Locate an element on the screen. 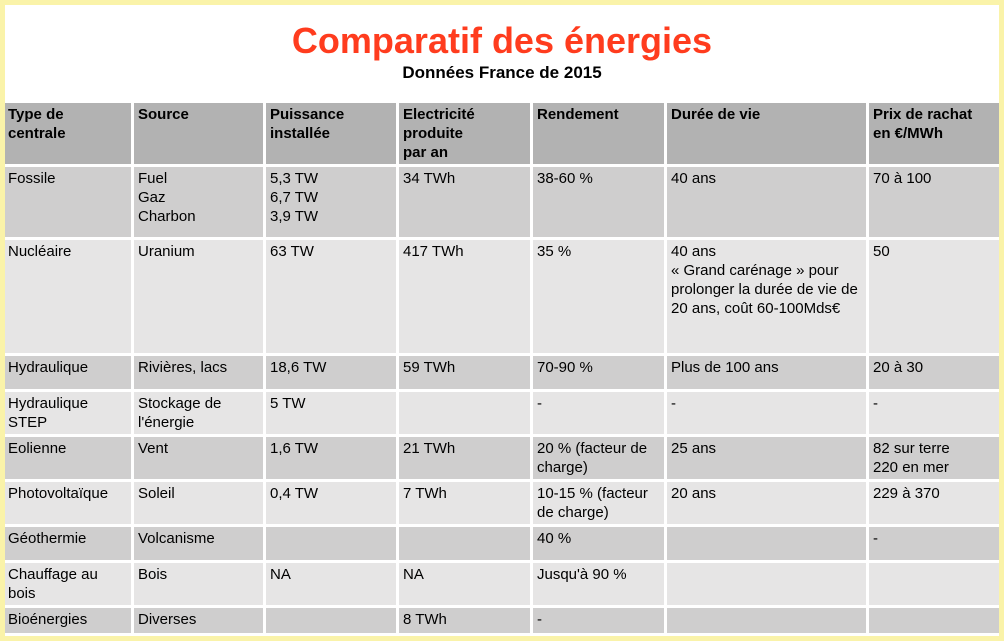 Image resolution: width=1004 pixels, height=641 pixels. table-cell: 34 TWh is located at coordinates (464, 202).